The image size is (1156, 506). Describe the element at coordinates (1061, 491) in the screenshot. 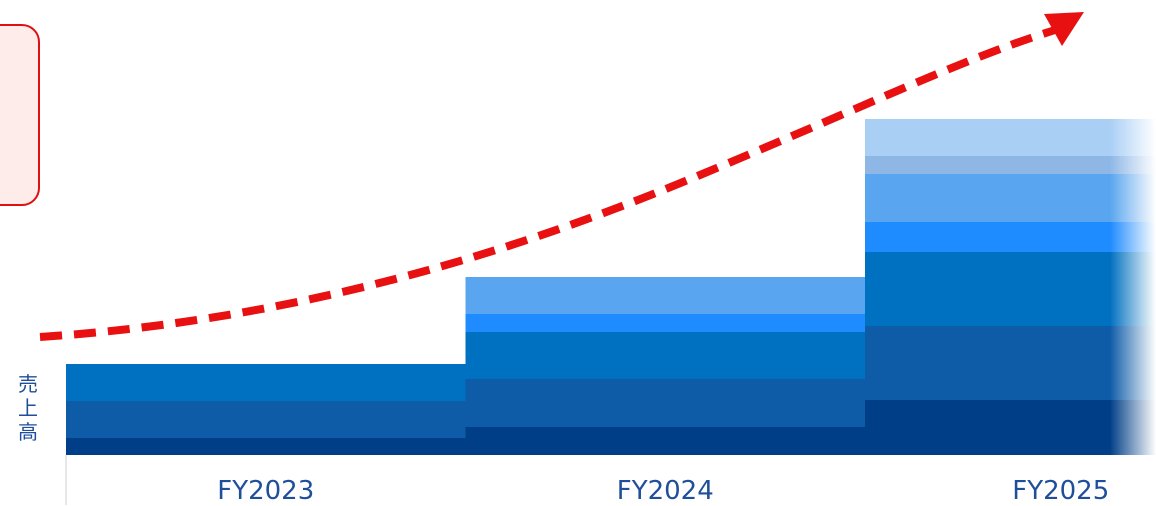

I see `x-tick-label: FY2025` at that location.